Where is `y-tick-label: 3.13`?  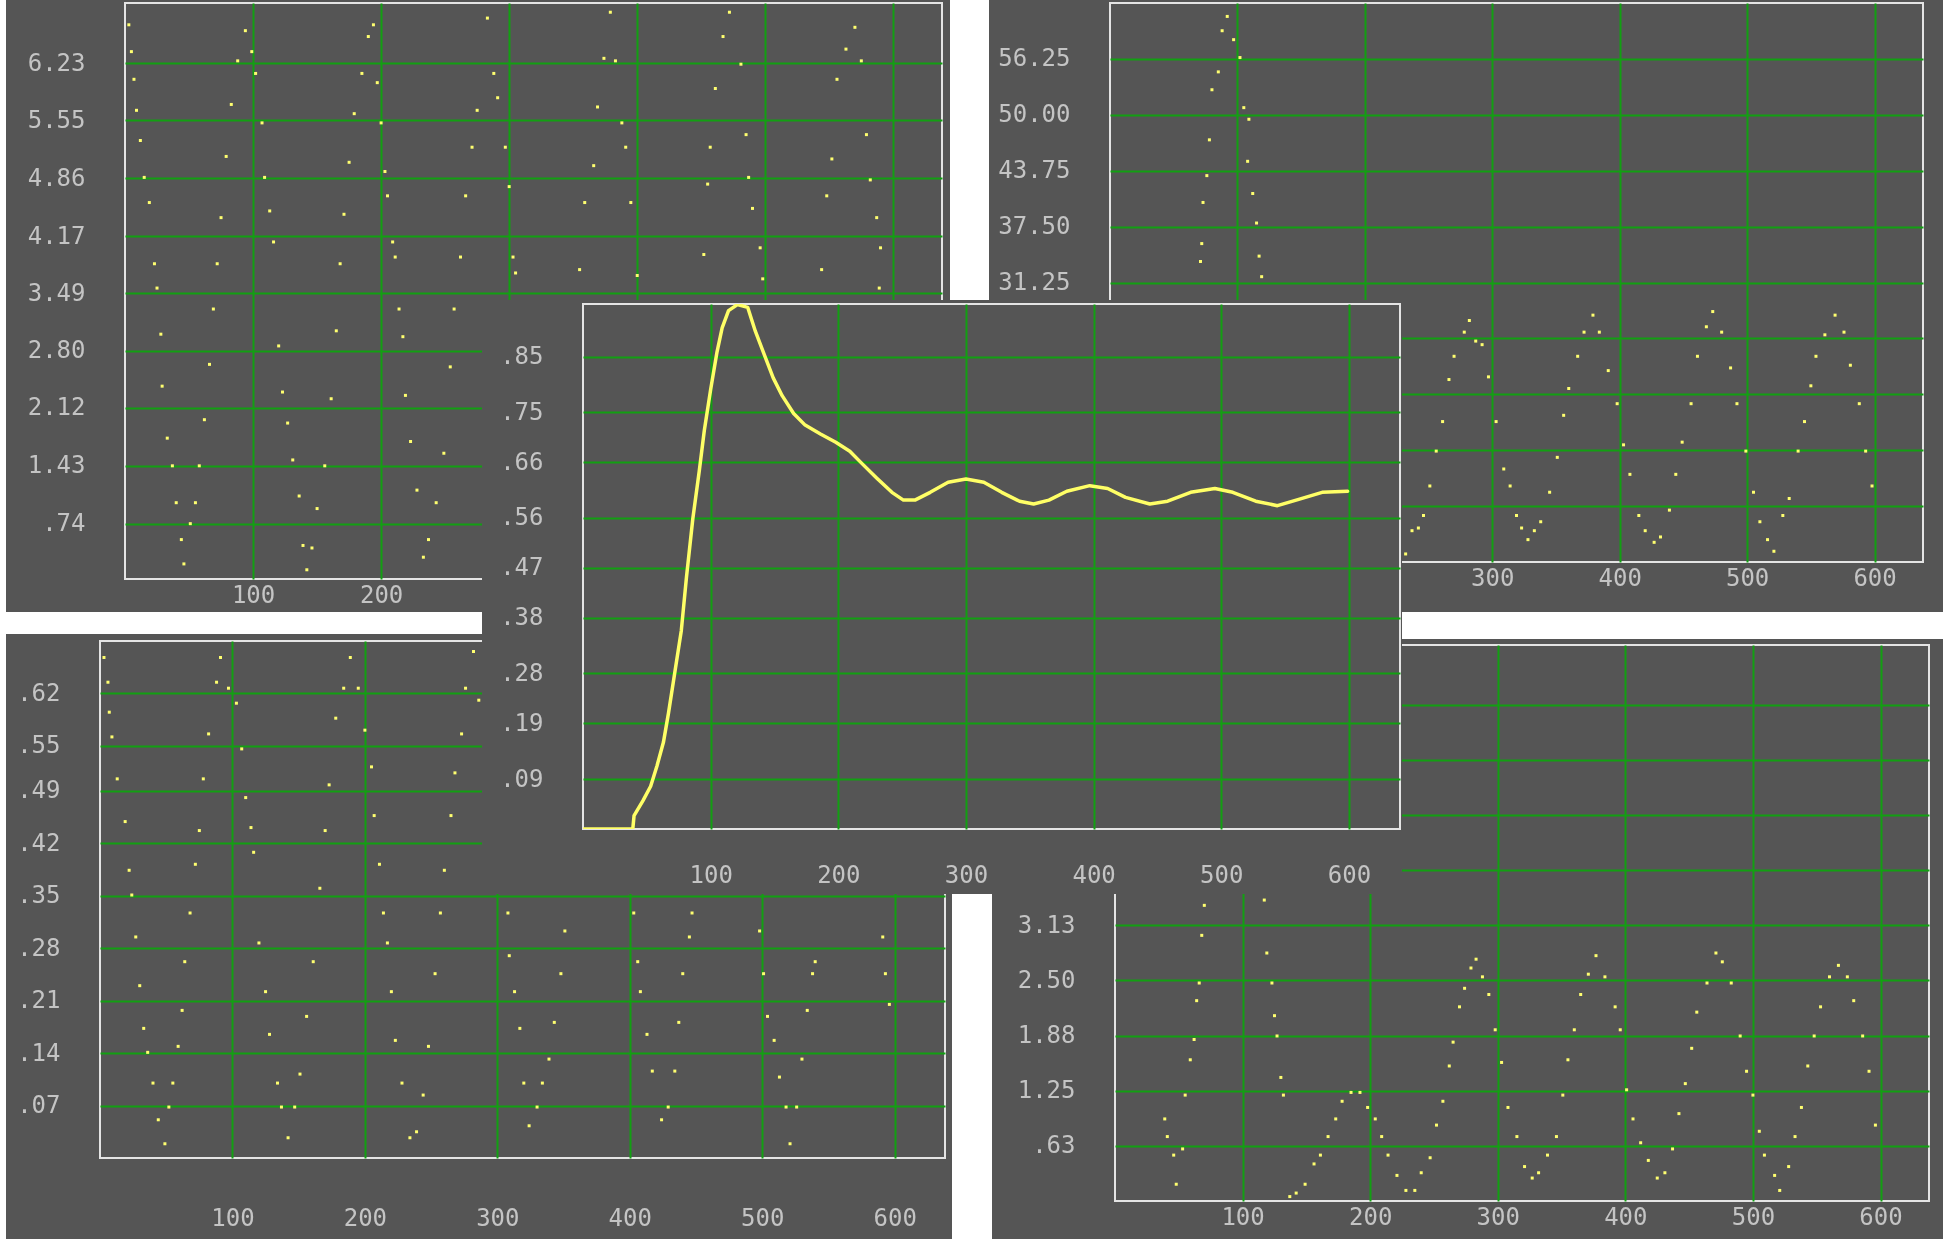
y-tick-label: 3.13 is located at coordinates (1046, 924).